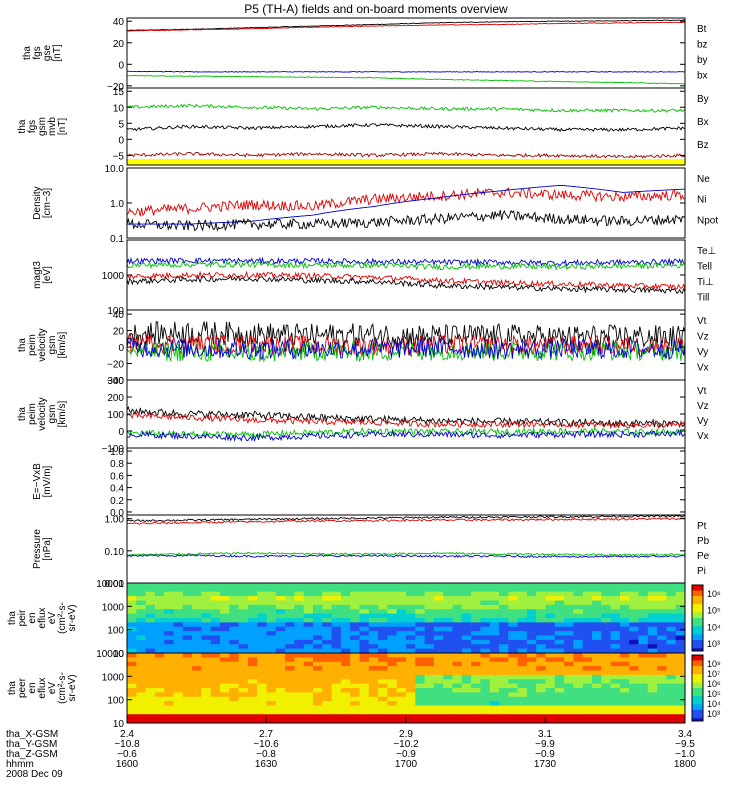  What do you see at coordinates (406, 280) in the screenshot?
I see `series-te-line` at bounding box center [406, 280].